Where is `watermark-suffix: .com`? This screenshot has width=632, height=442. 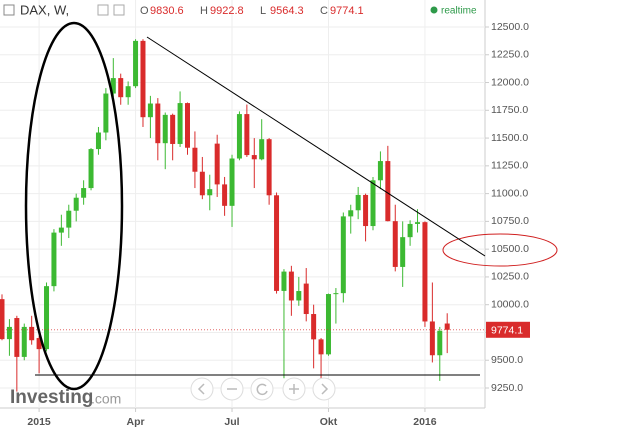 watermark-suffix: .com is located at coordinates (106, 399).